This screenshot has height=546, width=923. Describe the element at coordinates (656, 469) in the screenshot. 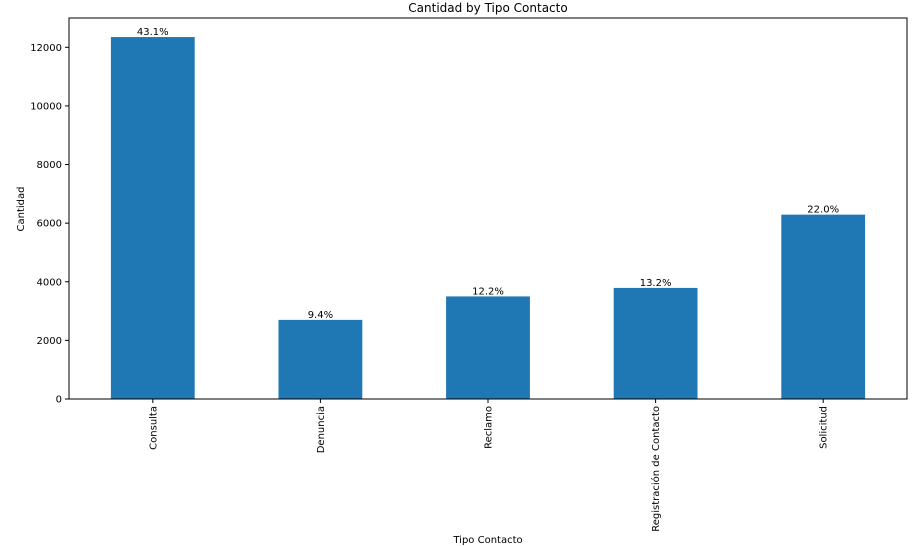

I see `x-tick-label: Registración de Contacto` at that location.